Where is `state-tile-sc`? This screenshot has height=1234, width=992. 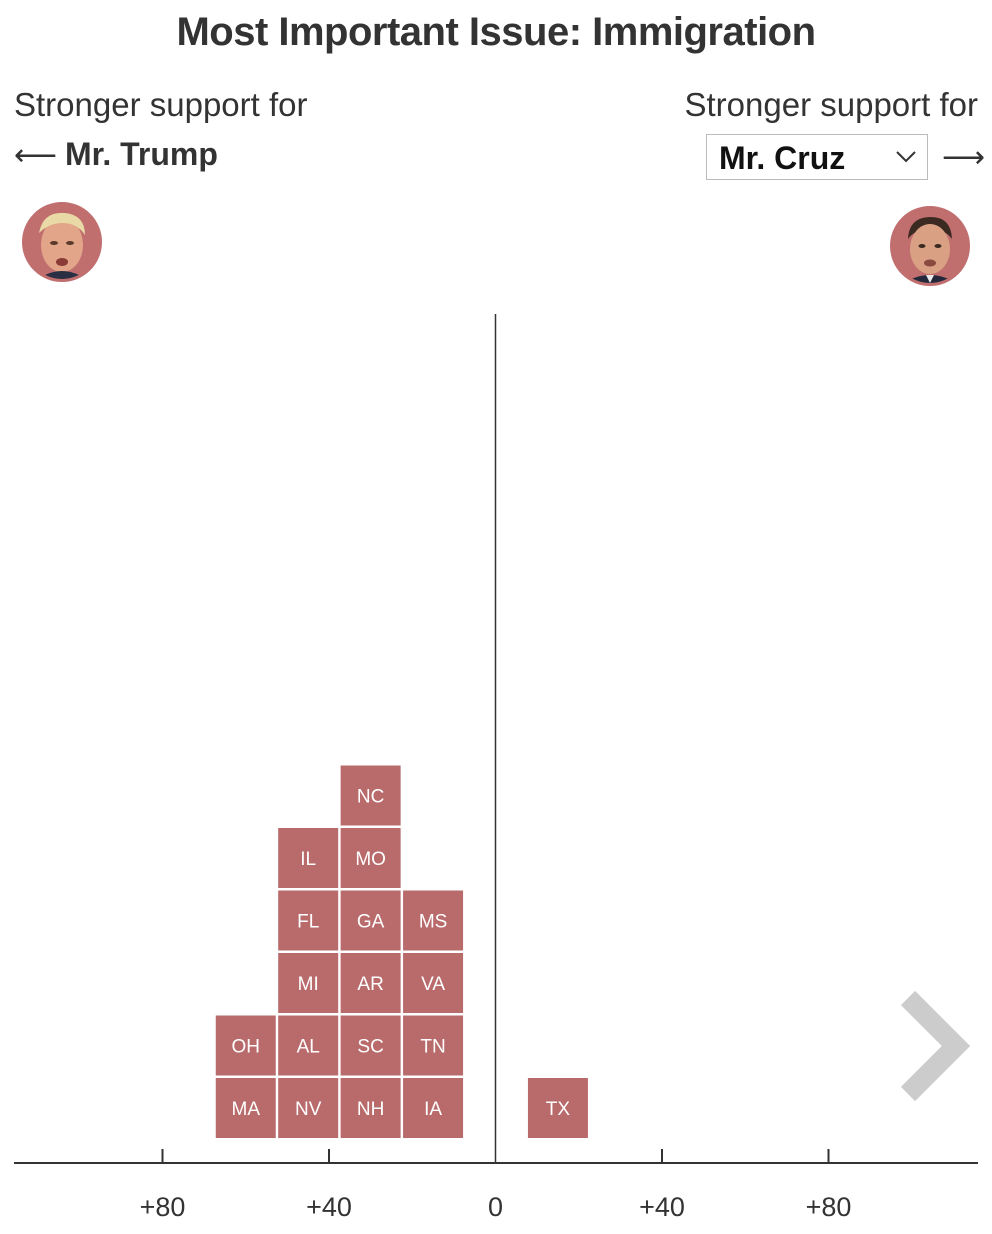 state-tile-sc is located at coordinates (370, 1045).